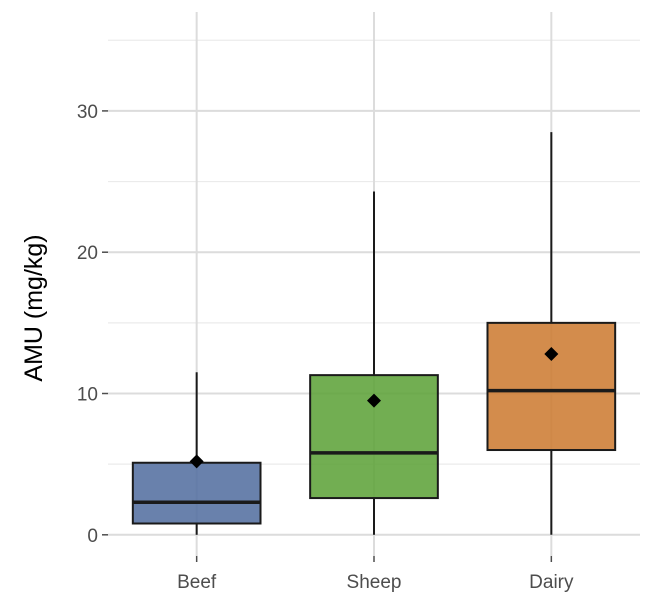  Describe the element at coordinates (34, 307) in the screenshot. I see `y-axis-title: AMU (mg/kg)` at that location.